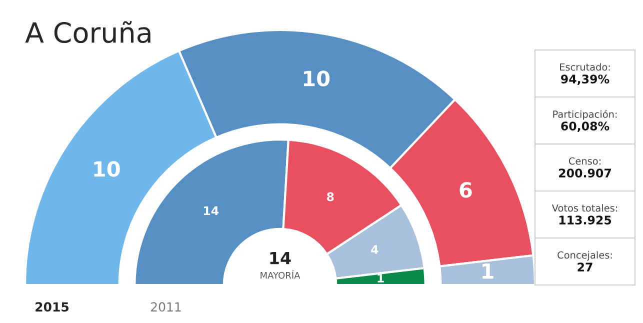 The image size is (643, 323). I want to click on text: 27, so click(585, 267).